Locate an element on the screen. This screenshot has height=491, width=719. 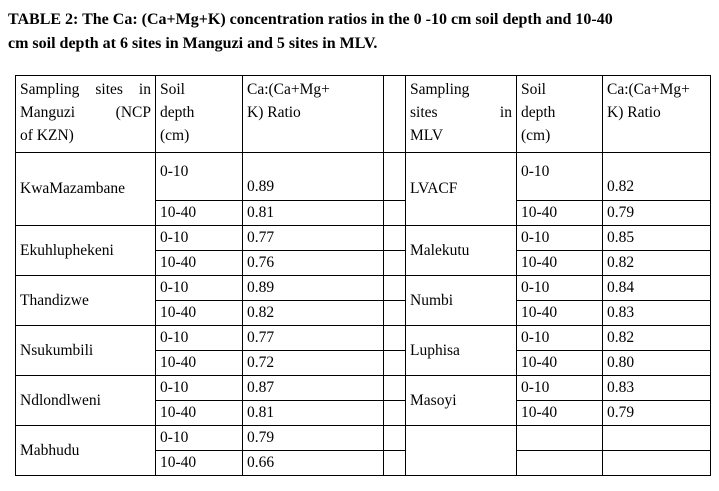
ratio-cell: 0.76 is located at coordinates (313, 263).